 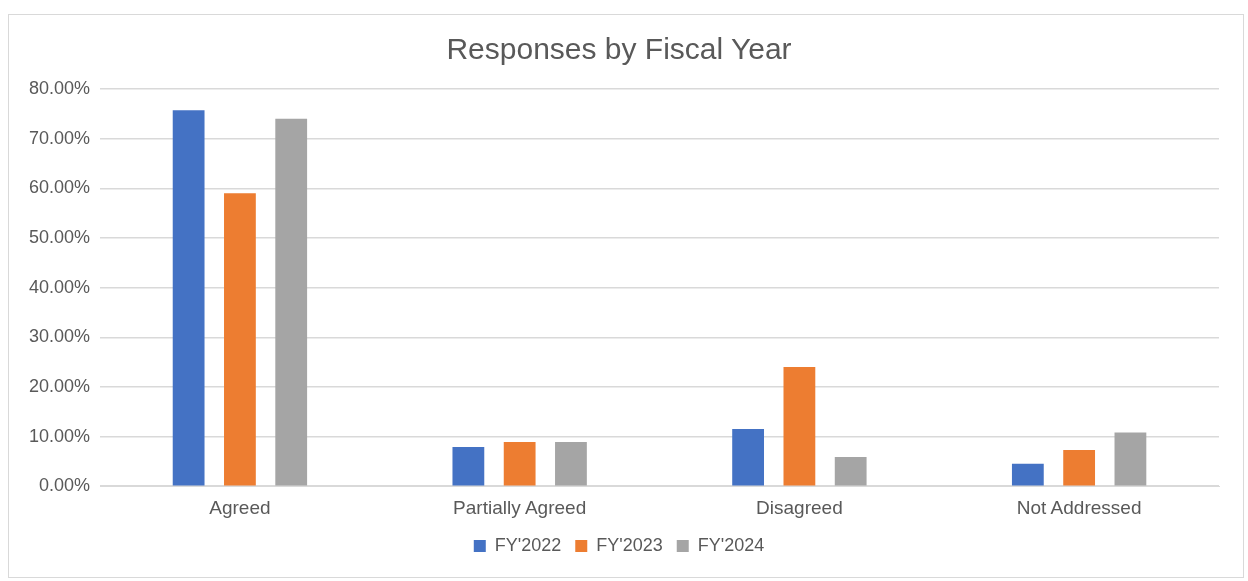 What do you see at coordinates (629, 544) in the screenshot?
I see `legend-label: FY'2023` at bounding box center [629, 544].